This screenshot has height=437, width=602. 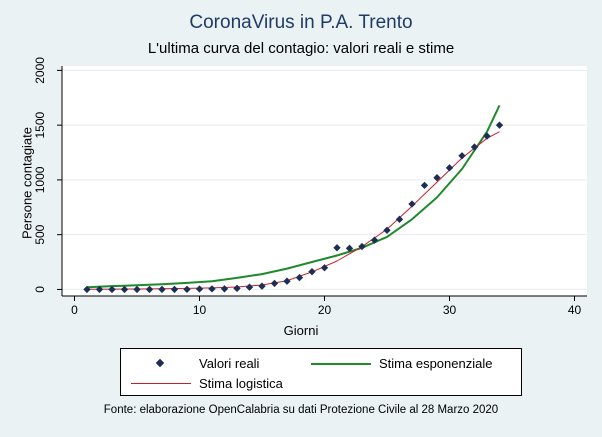 I want to click on legend-line-red-icon, so click(x=161, y=384).